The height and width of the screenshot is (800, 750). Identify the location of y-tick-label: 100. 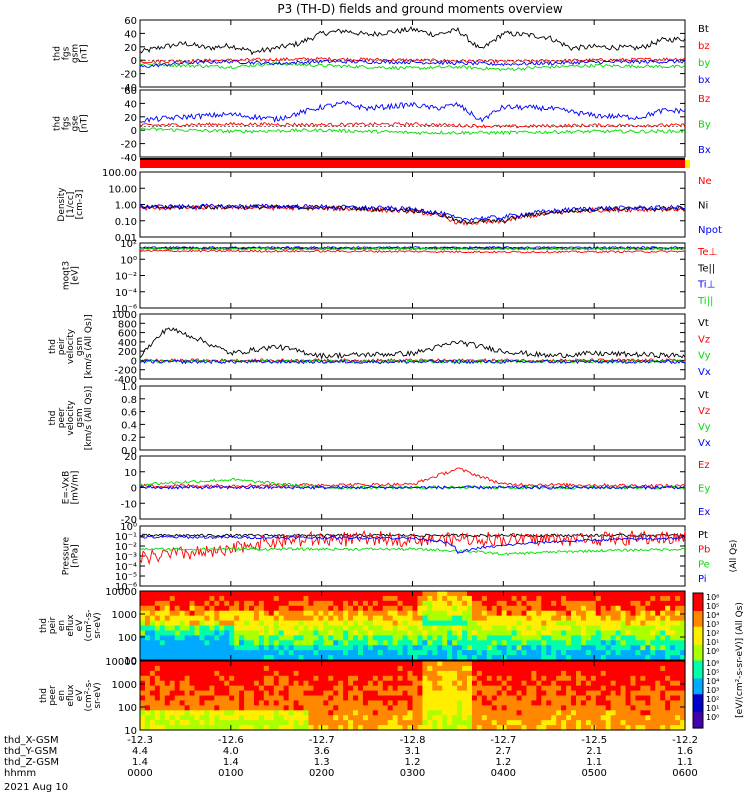
(127, 708).